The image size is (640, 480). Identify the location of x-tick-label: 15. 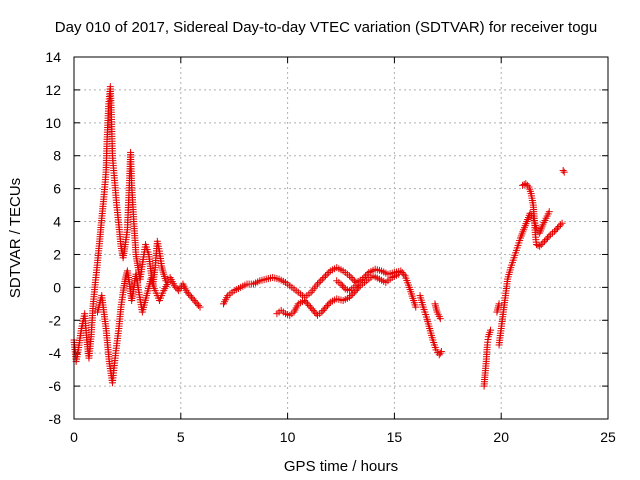
(395, 437).